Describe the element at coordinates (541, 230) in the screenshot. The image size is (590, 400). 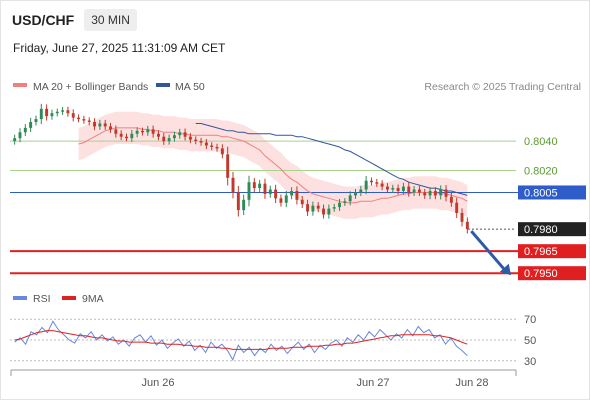
I see `level-label-3: 0.7980` at that location.